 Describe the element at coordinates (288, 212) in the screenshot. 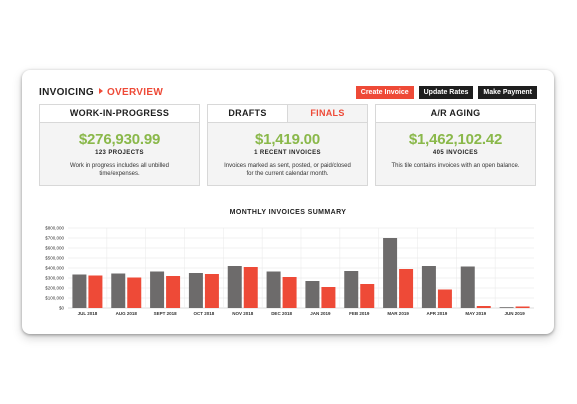

I see `chart-title: MONTHLY INVOICES SUMMARY` at that location.